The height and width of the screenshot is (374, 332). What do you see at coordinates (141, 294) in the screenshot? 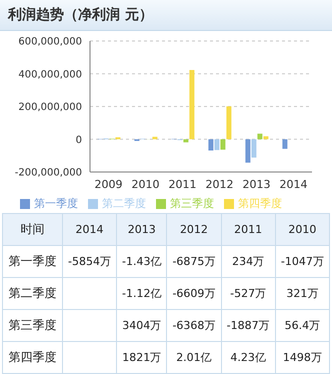
I see `text: -1.12亿` at bounding box center [141, 294].